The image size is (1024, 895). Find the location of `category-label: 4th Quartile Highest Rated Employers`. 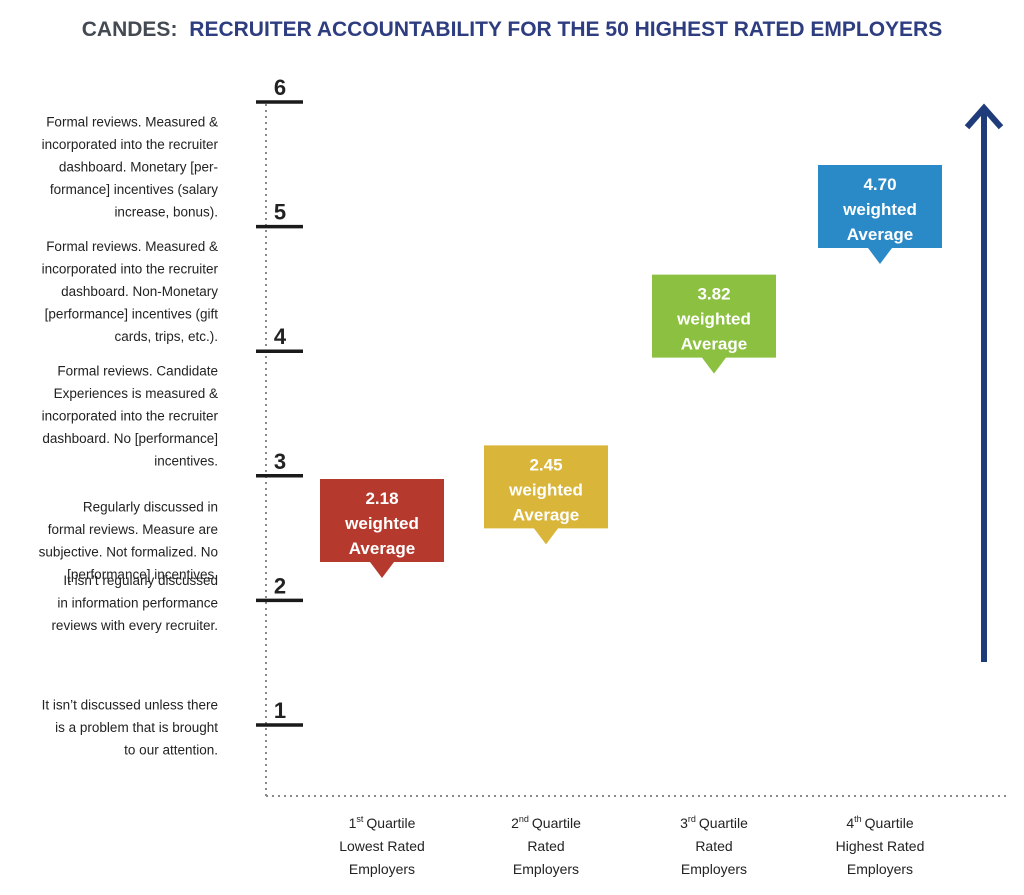

category-label: 4th Quartile Highest Rated Employers is located at coordinates (880, 845).